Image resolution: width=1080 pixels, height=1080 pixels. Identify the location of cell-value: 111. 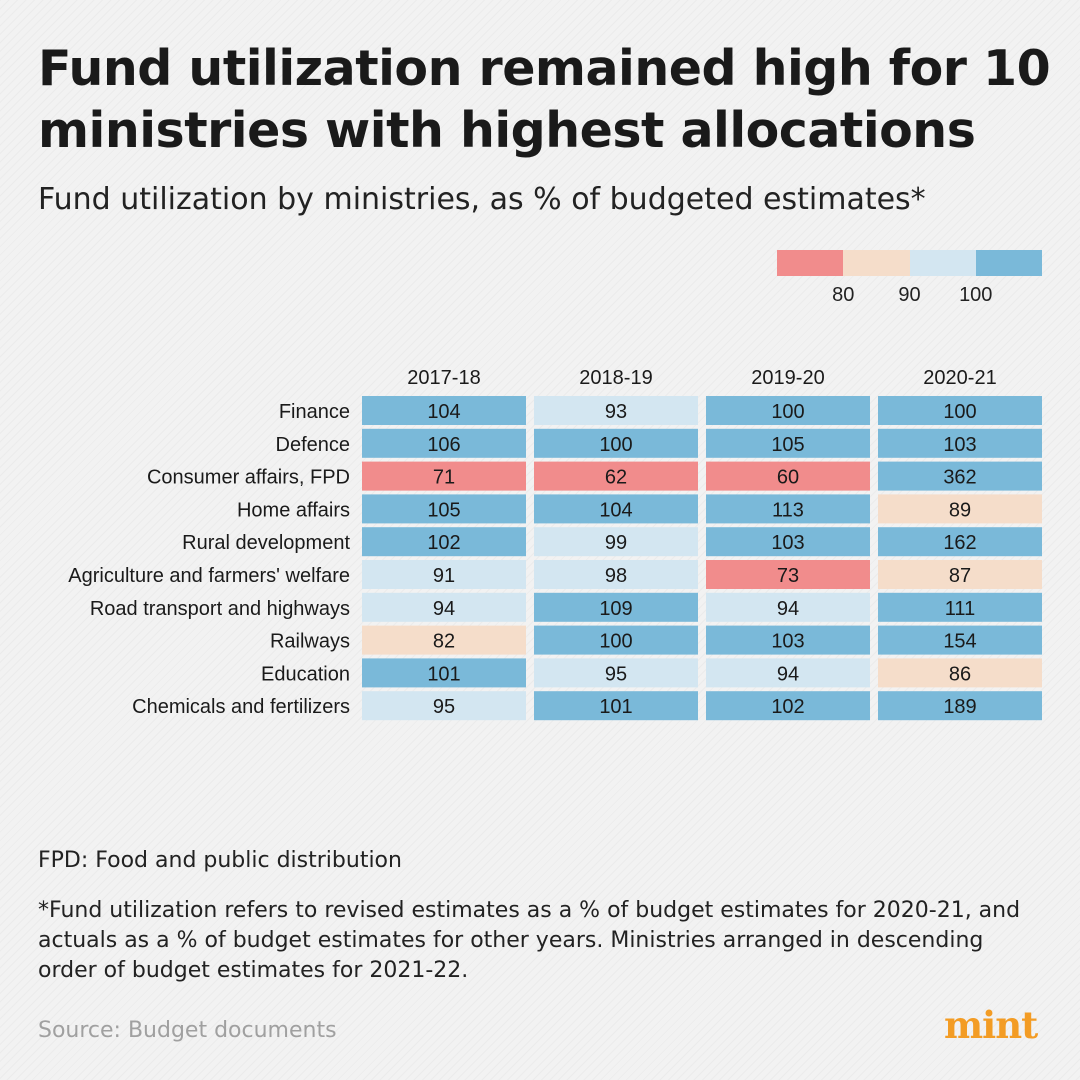
(960, 609).